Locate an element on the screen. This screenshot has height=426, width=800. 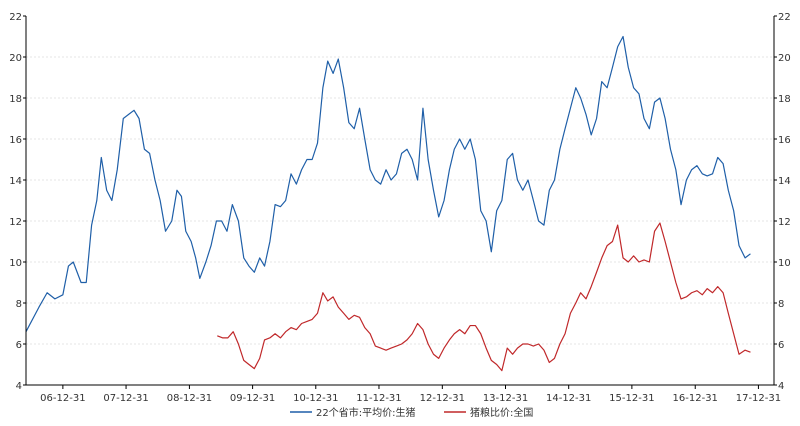
y-tick-label-right: 18 is located at coordinates (784, 99).